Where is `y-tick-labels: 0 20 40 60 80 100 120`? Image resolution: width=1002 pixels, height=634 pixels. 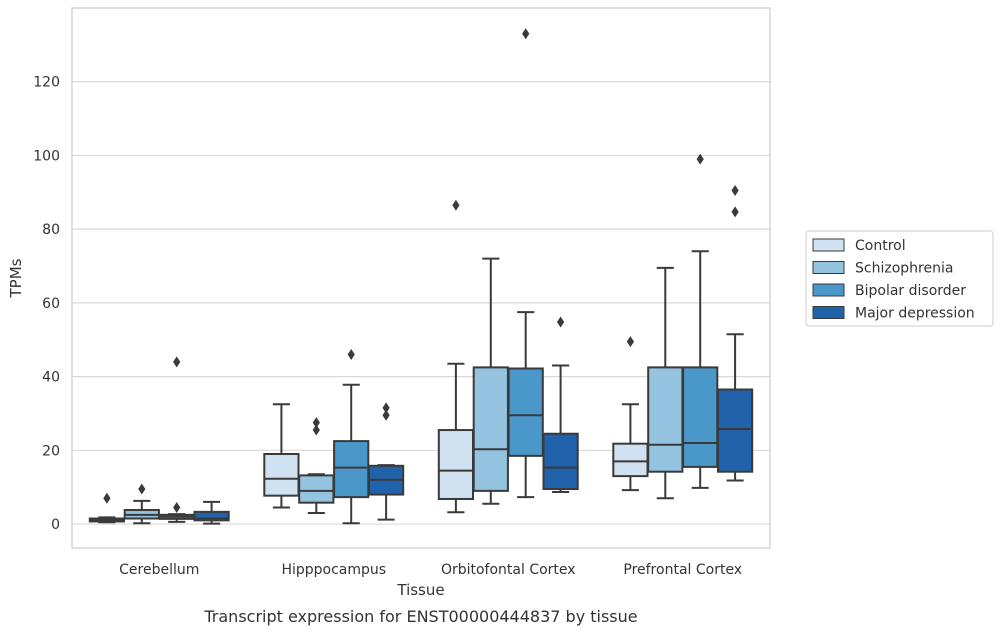 y-tick-labels: 0 20 40 60 80 100 120 is located at coordinates (46, 304).